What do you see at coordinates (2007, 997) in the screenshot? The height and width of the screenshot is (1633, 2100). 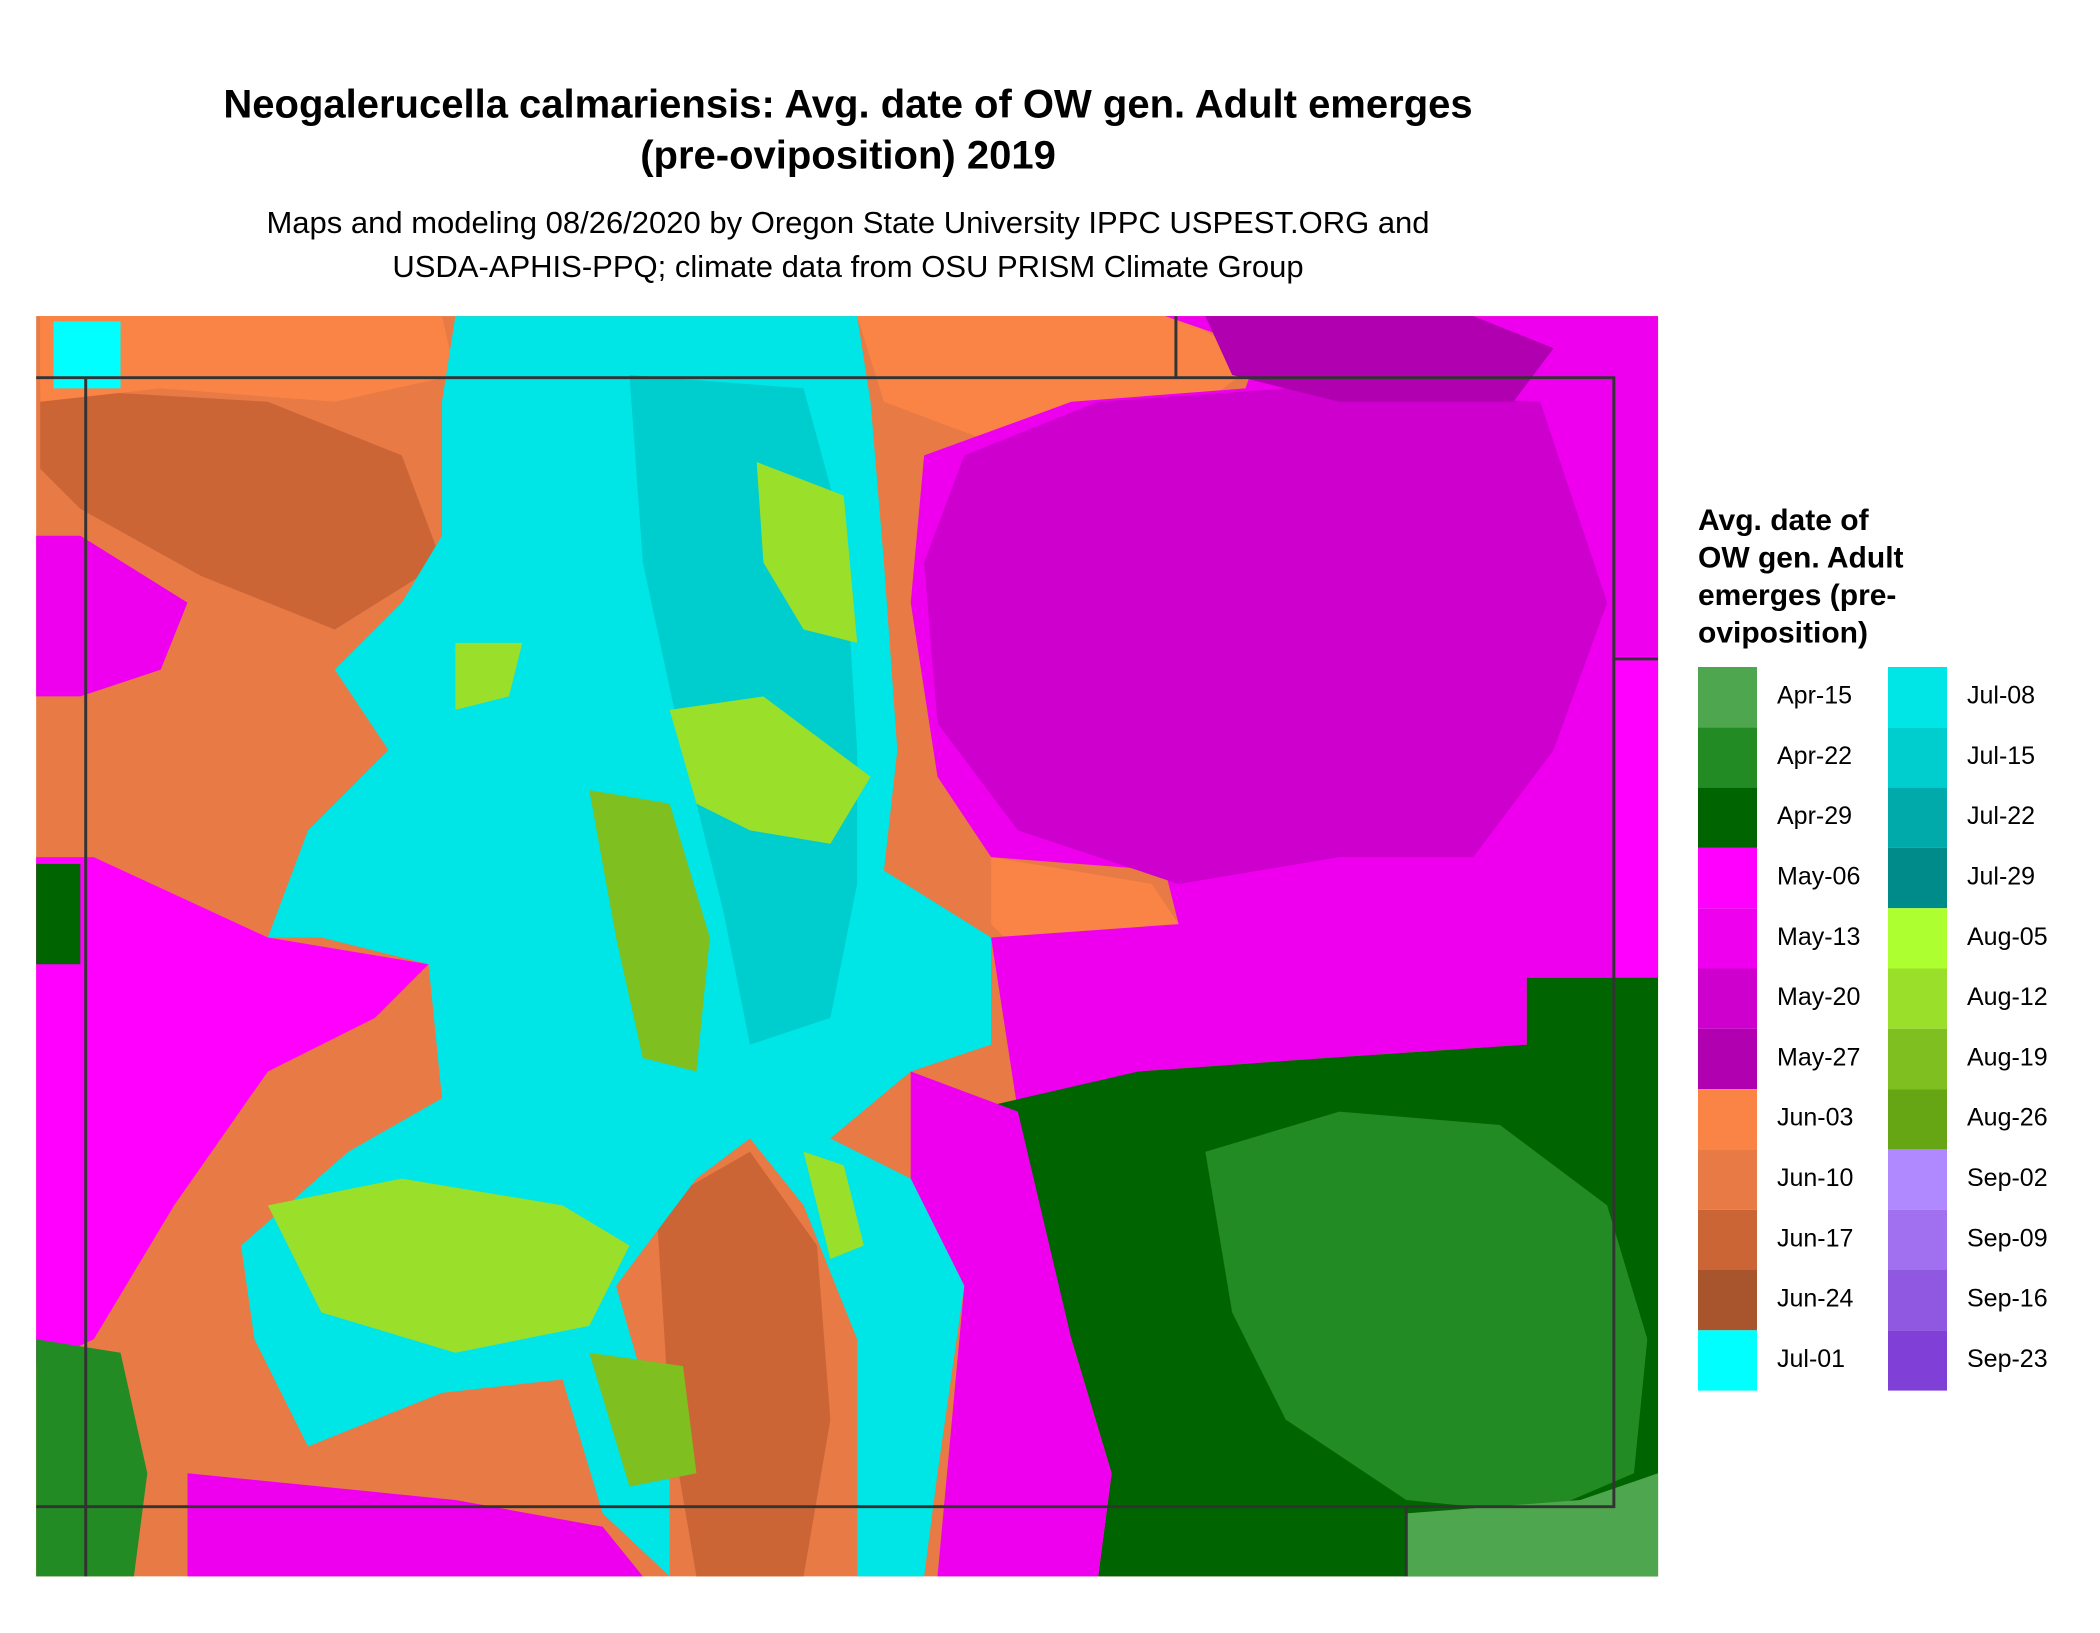 I see `legend-label: Aug-12` at bounding box center [2007, 997].